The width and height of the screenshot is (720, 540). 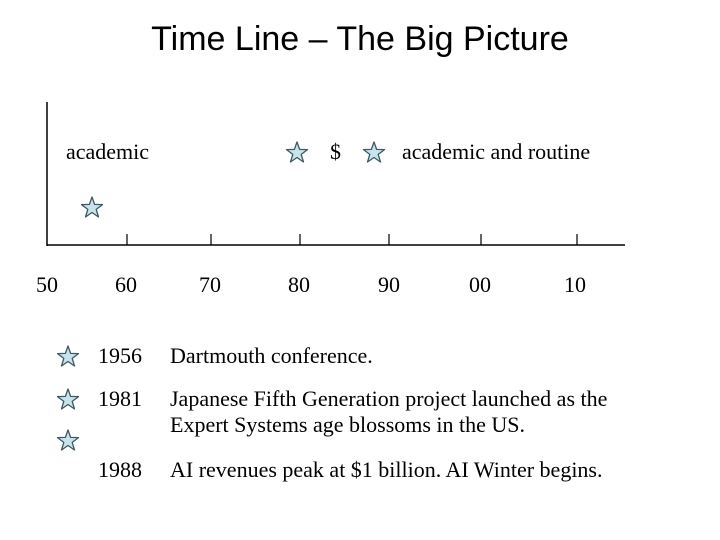 I want to click on event-year: 1988, so click(x=120, y=469).